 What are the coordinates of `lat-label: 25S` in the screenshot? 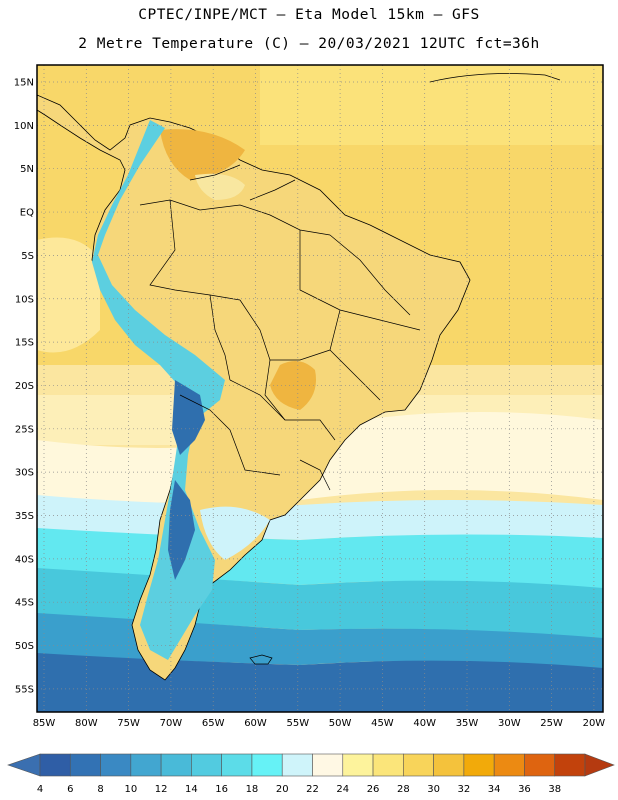 It's located at (24, 429).